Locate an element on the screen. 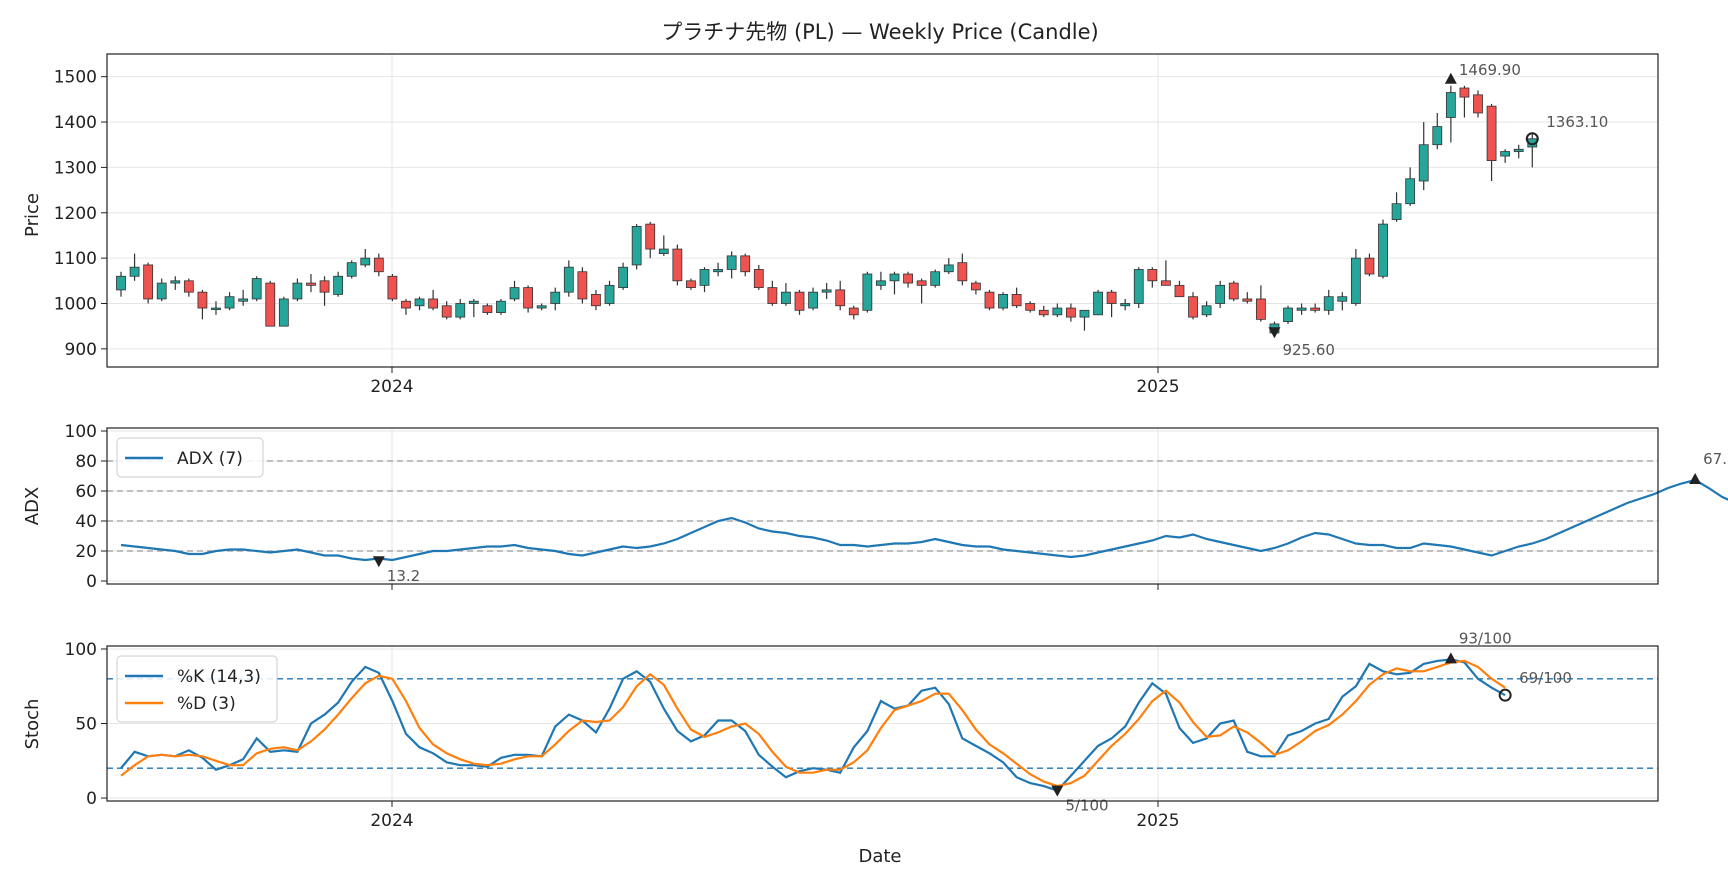 The height and width of the screenshot is (878, 1728). y-tick-label: 20 is located at coordinates (86, 552).